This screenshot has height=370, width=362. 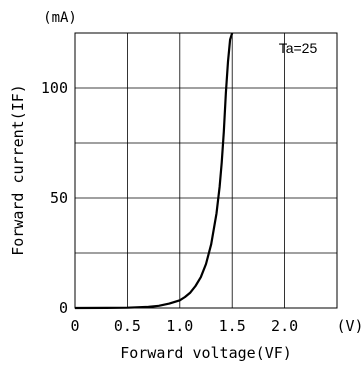 What do you see at coordinates (18, 170) in the screenshot?
I see `y-axis-label: Forward current(IF)` at bounding box center [18, 170].